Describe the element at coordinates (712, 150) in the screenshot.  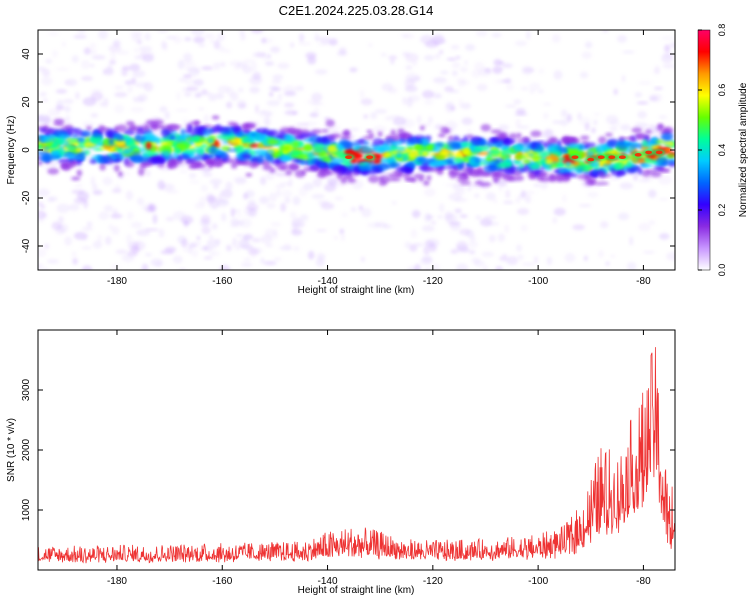
I see `colorbar-ticks: 0.0 0.2 0.4 0.6 0.8` at that location.